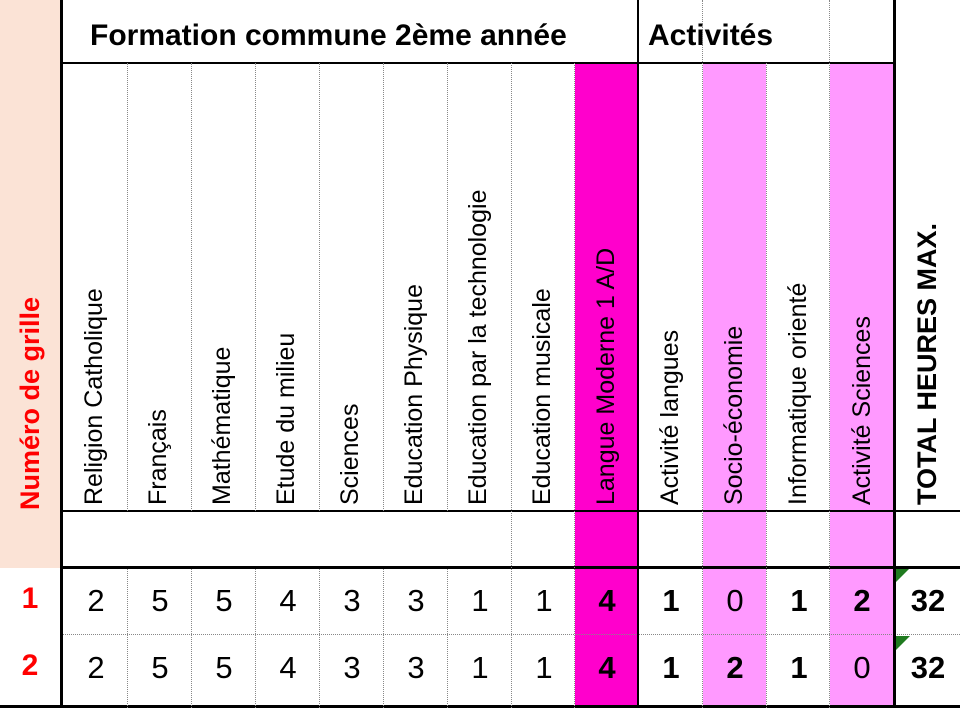 The height and width of the screenshot is (708, 960). Describe the element at coordinates (30, 403) in the screenshot. I see `row-label: Numéro de grille` at that location.